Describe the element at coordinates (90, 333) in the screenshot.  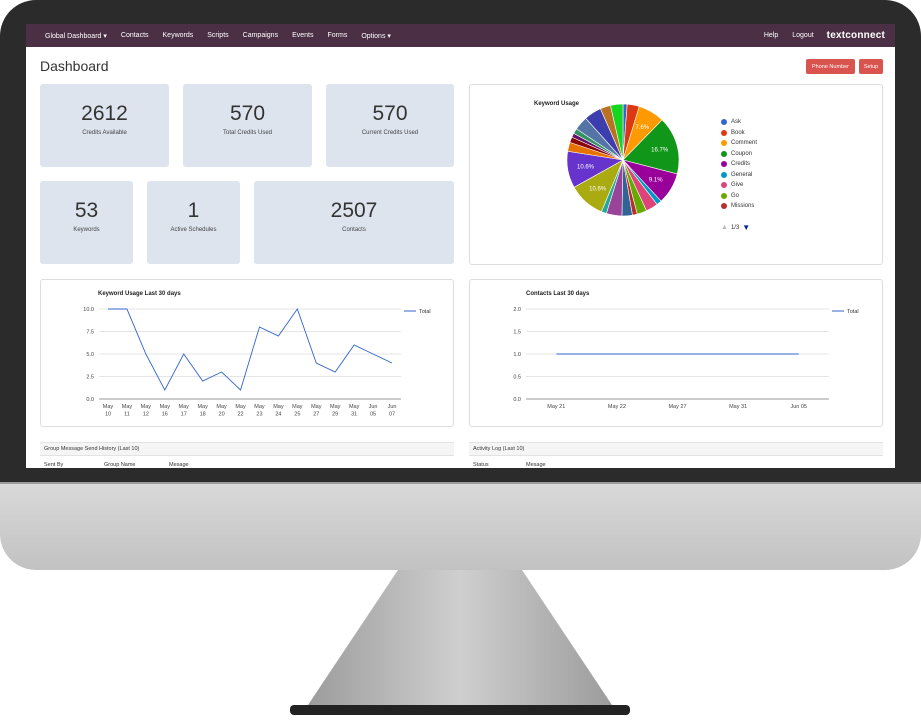
I see `y-tick-label: 7.5` at that location.